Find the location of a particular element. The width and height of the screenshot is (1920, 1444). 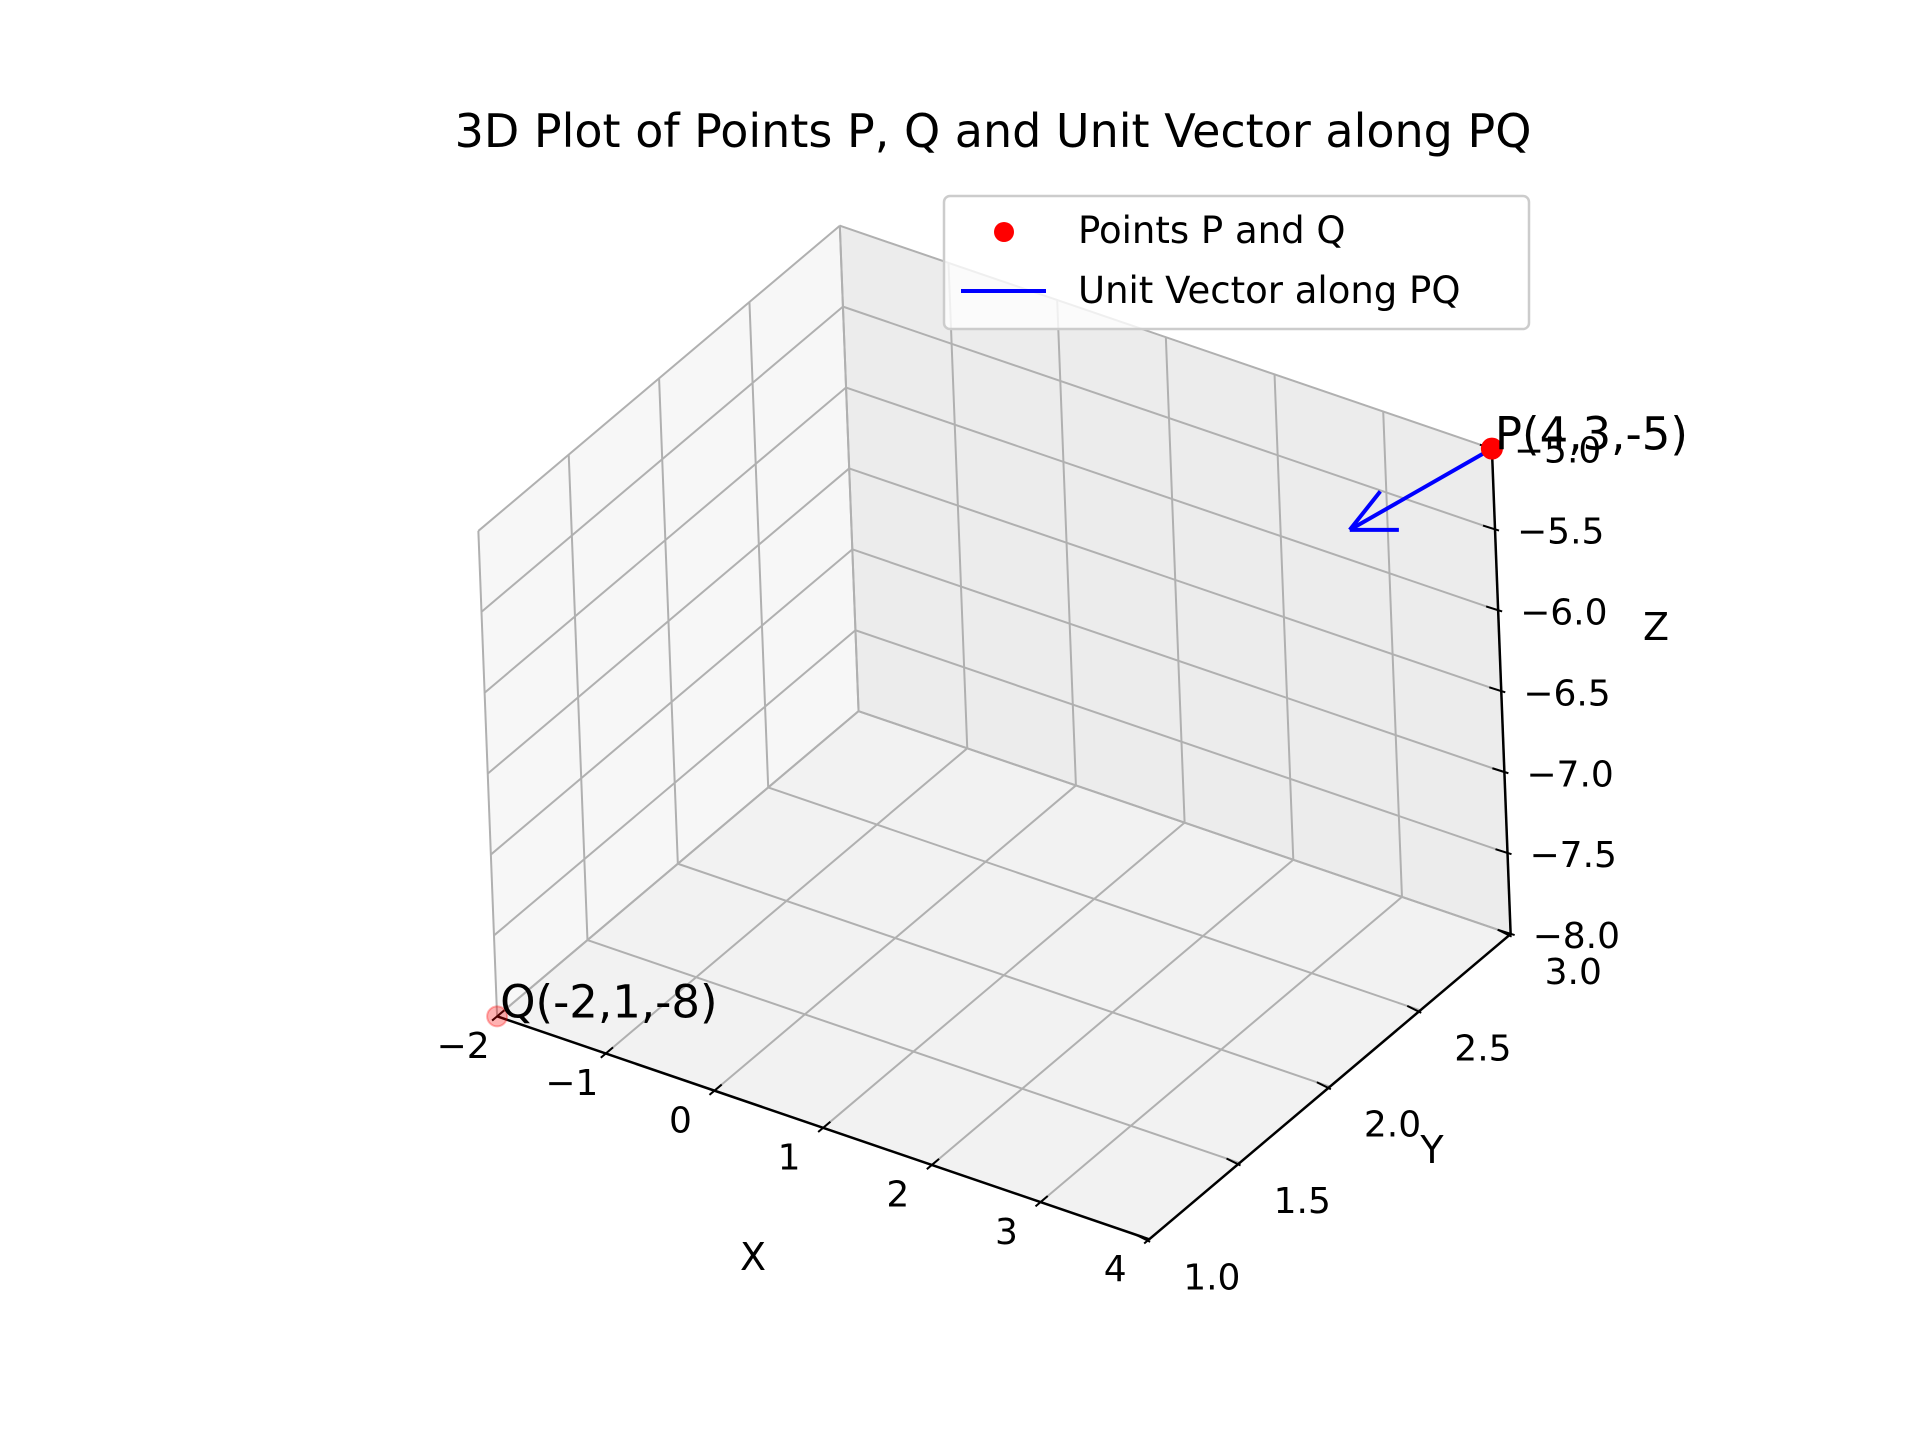

x-tick-label: −1 is located at coordinates (571, 1083).